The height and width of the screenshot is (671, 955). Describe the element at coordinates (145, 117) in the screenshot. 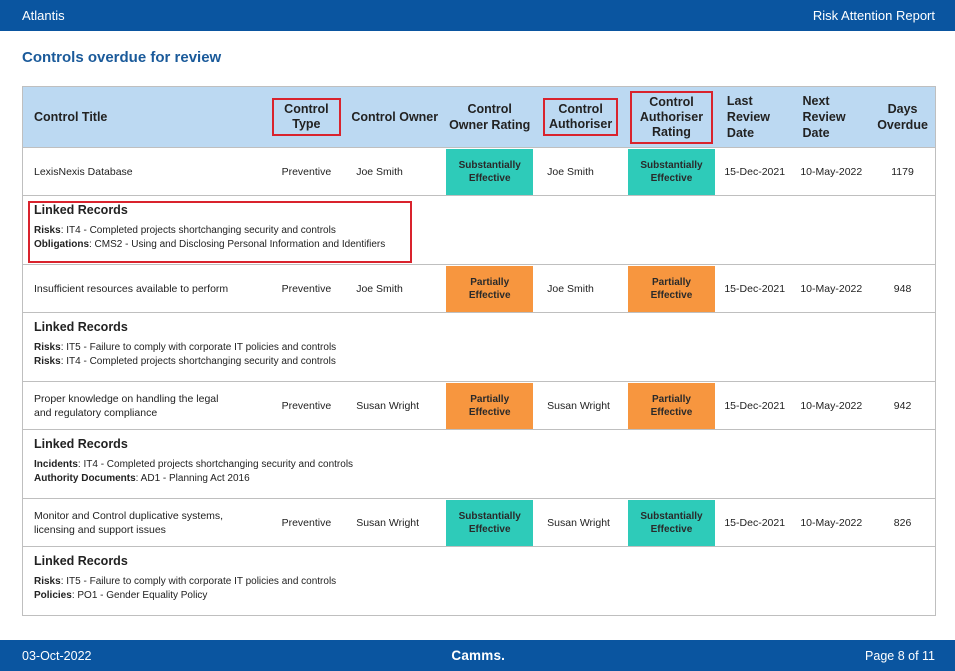

I see `col-control-title: Control Title` at that location.